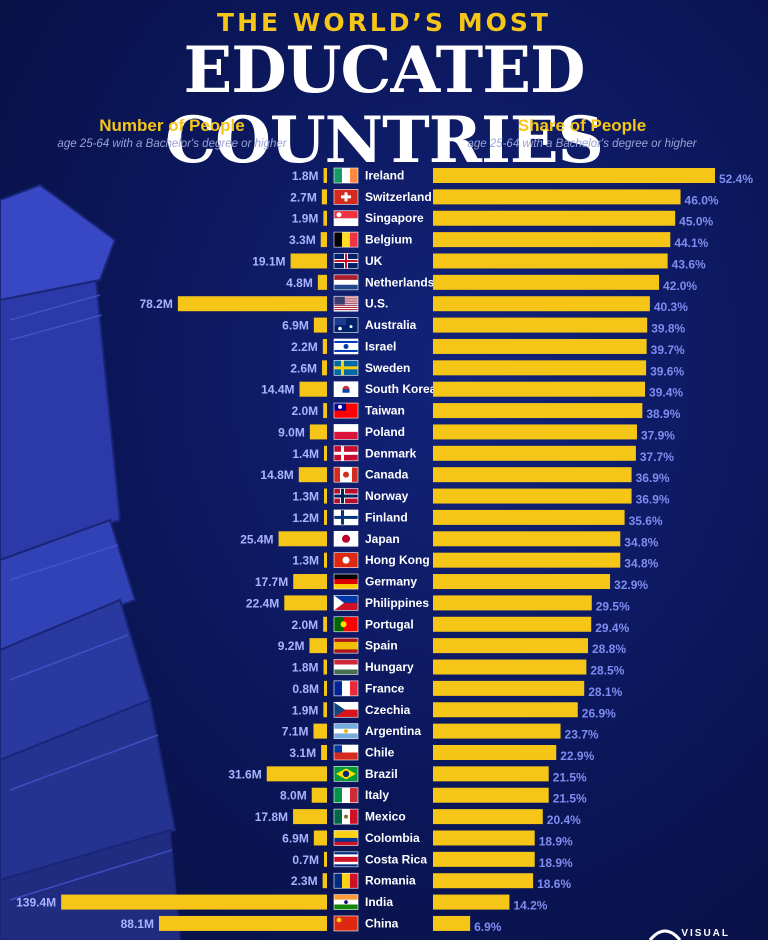  What do you see at coordinates (381, 774) in the screenshot?
I see `country-label: Brazil` at bounding box center [381, 774].